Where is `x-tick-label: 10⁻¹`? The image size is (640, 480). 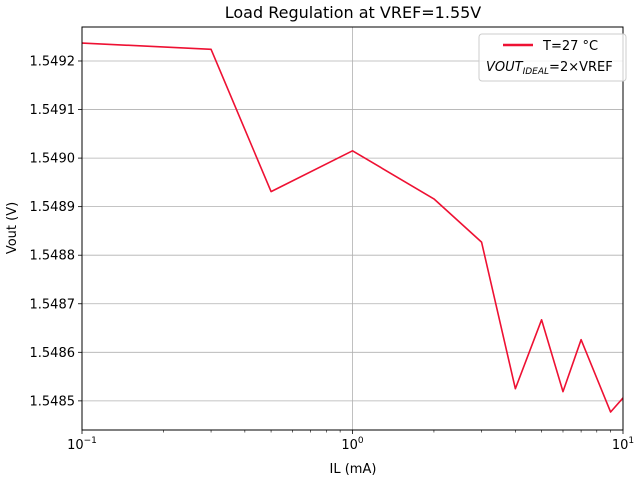
x-tick-label: 10⁻¹ is located at coordinates (82, 444).